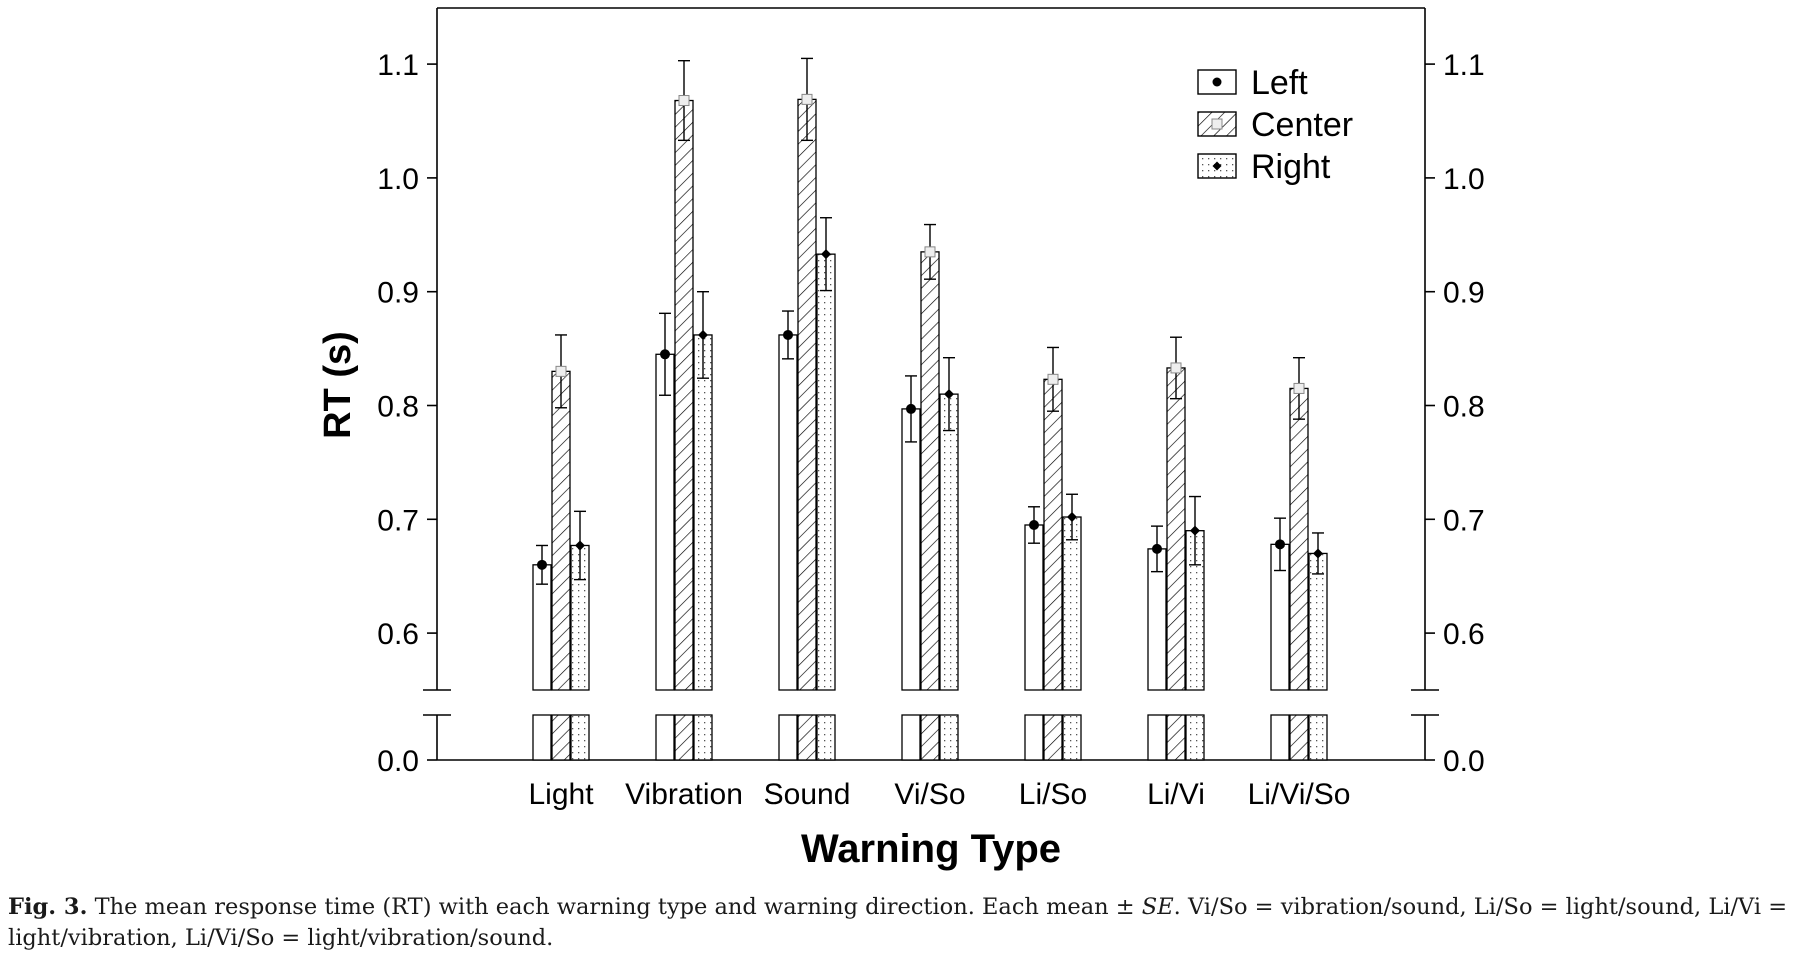 The height and width of the screenshot is (962, 1804). Describe the element at coordinates (561, 794) in the screenshot. I see `x-tick-label: Light` at that location.